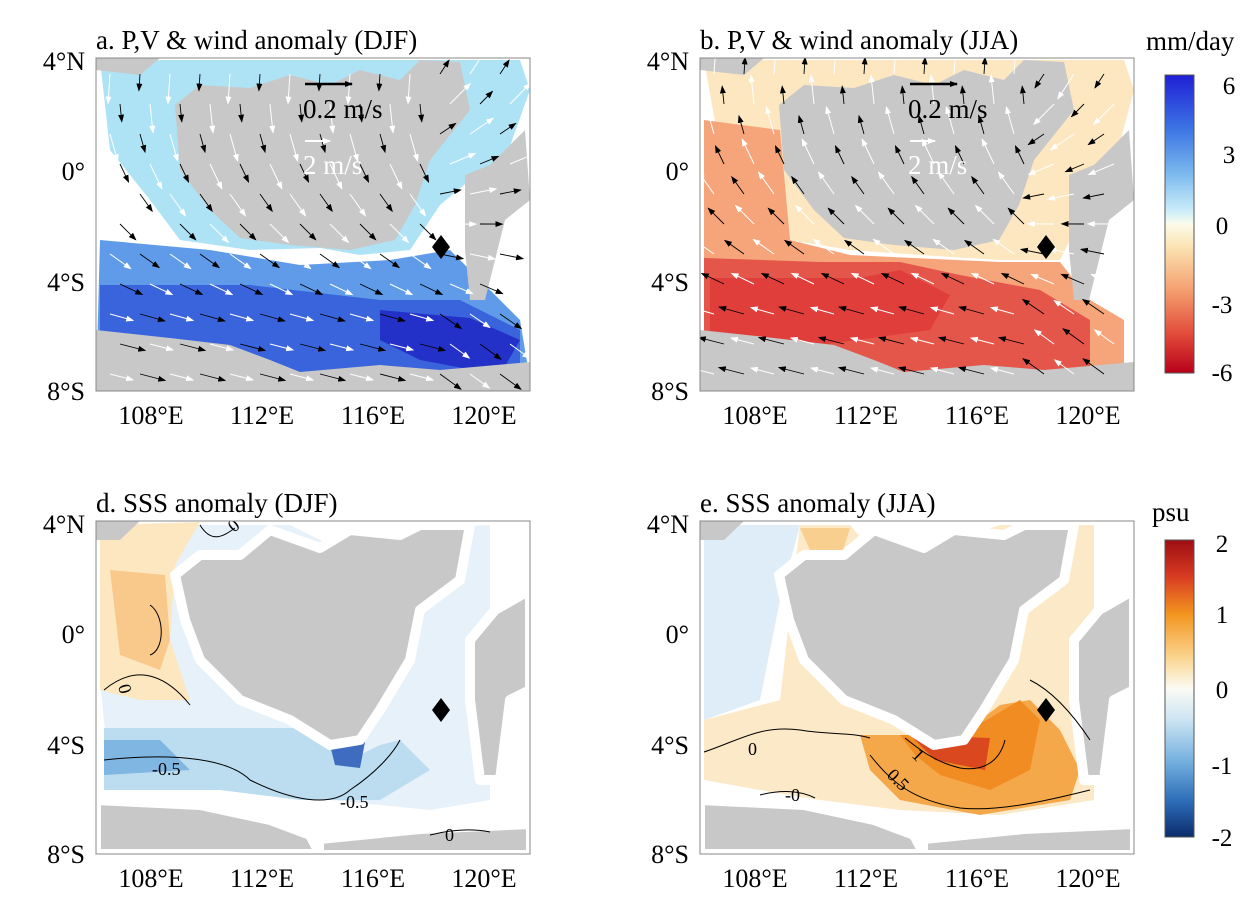 The image size is (1250, 914). What do you see at coordinates (166, 769) in the screenshot?
I see `contour-label: -0.5` at bounding box center [166, 769].